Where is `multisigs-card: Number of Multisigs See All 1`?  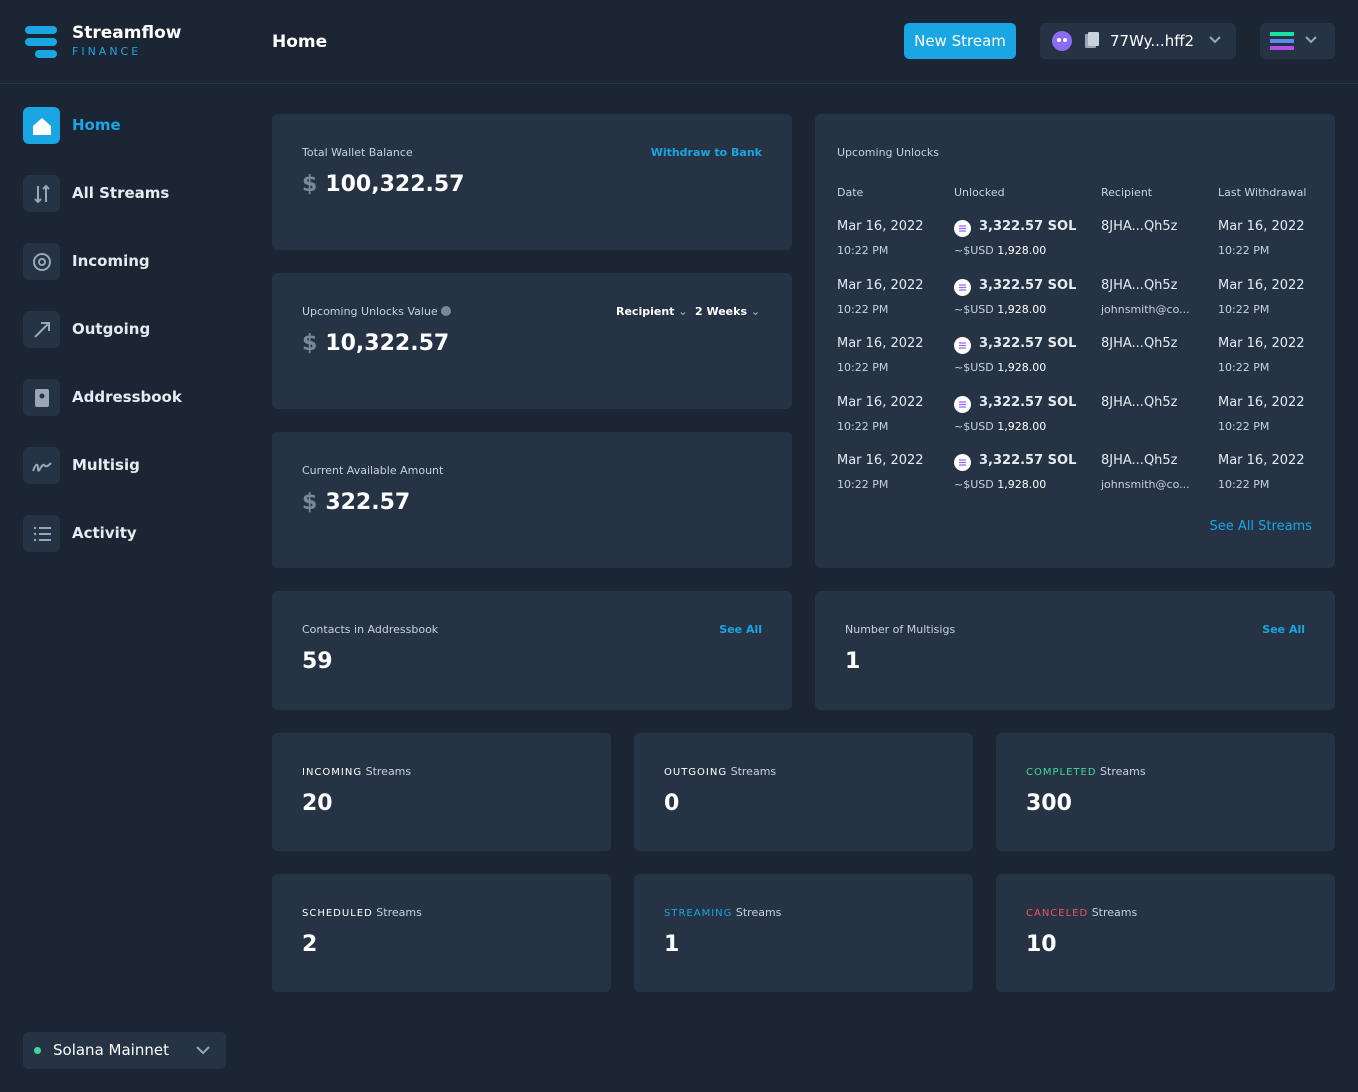 multisigs-card: Number of Multisigs See All 1 is located at coordinates (1075, 650).